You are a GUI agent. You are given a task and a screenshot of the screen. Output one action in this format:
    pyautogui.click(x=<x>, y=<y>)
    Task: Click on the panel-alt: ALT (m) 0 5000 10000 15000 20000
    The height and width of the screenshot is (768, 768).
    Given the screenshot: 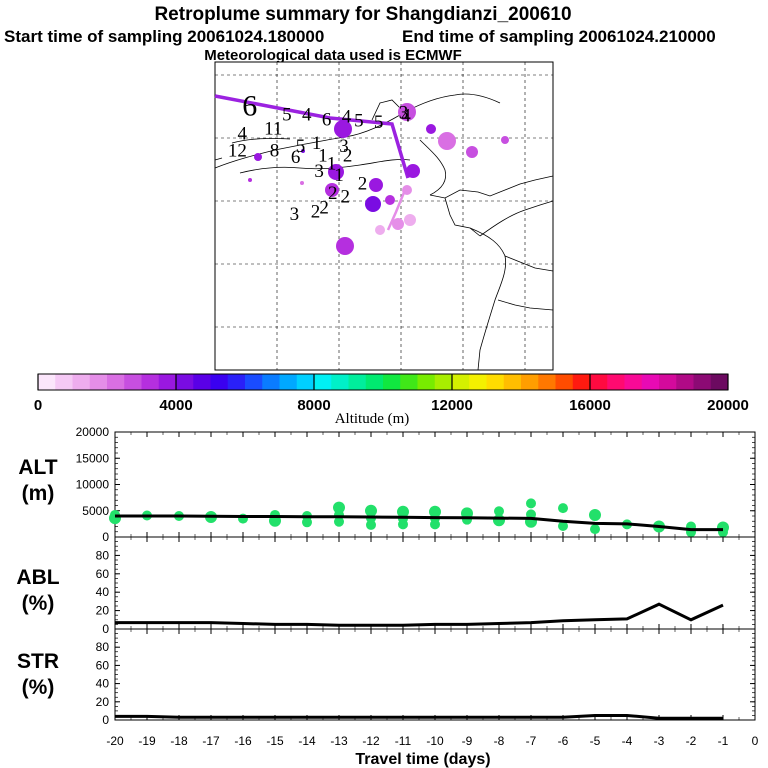 What is the action you would take?
    pyautogui.click(x=387, y=484)
    